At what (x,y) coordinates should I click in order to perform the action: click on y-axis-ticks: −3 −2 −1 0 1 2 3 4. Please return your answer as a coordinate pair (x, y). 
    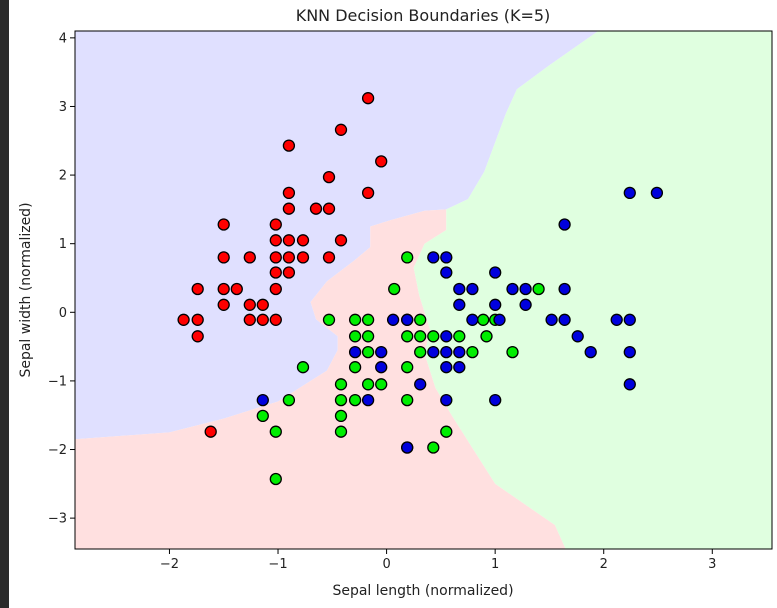
    Looking at the image, I should click on (61, 279).